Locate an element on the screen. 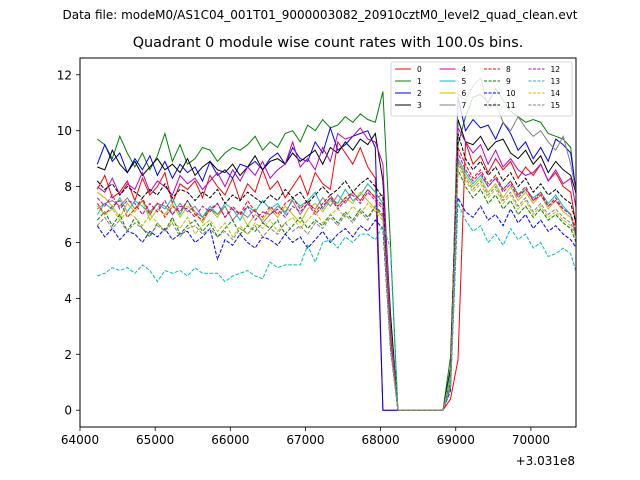 Image resolution: width=640 pixels, height=480 pixels. legend-label-10: 10 is located at coordinates (511, 93).